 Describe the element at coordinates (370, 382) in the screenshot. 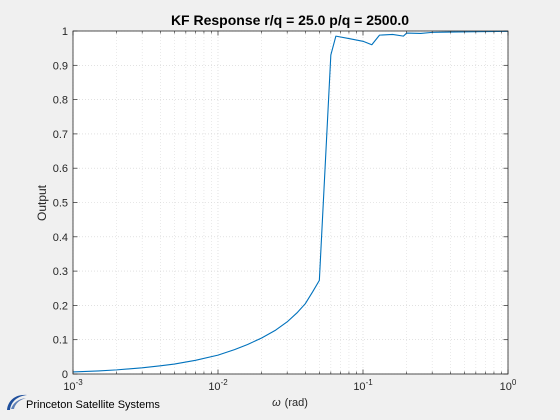

I see `x-tick-exponent: -1` at that location.